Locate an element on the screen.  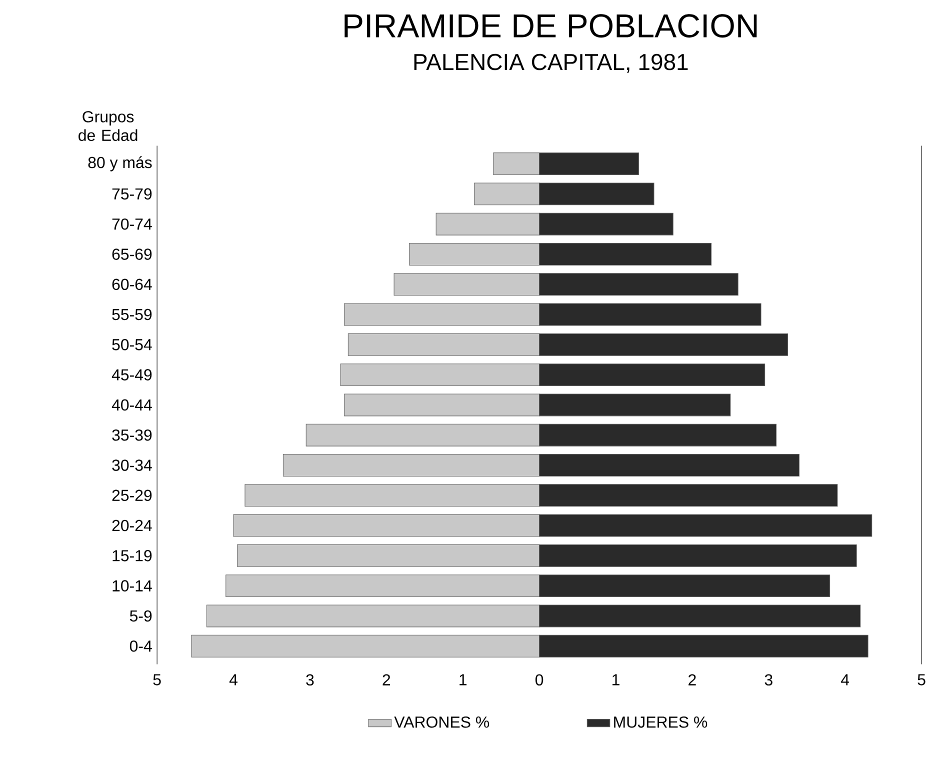
y-tick-label: 80 y más is located at coordinates (120, 164).